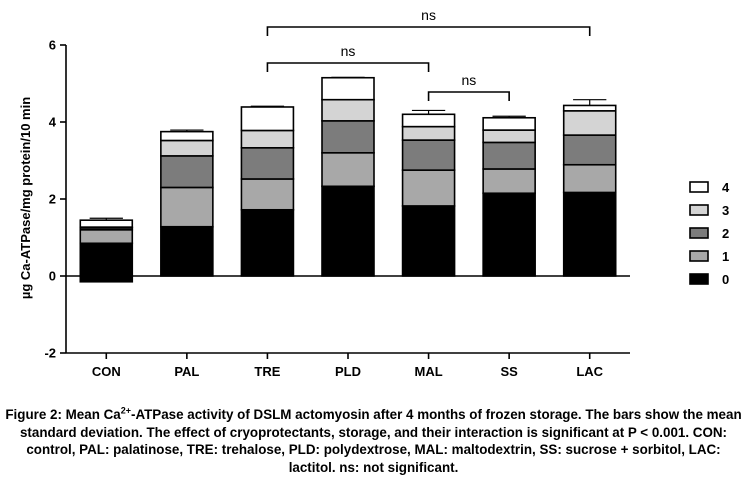 This screenshot has width=747, height=501. What do you see at coordinates (428, 54) in the screenshot?
I see `significance-brackets: ns ns ns` at bounding box center [428, 54].